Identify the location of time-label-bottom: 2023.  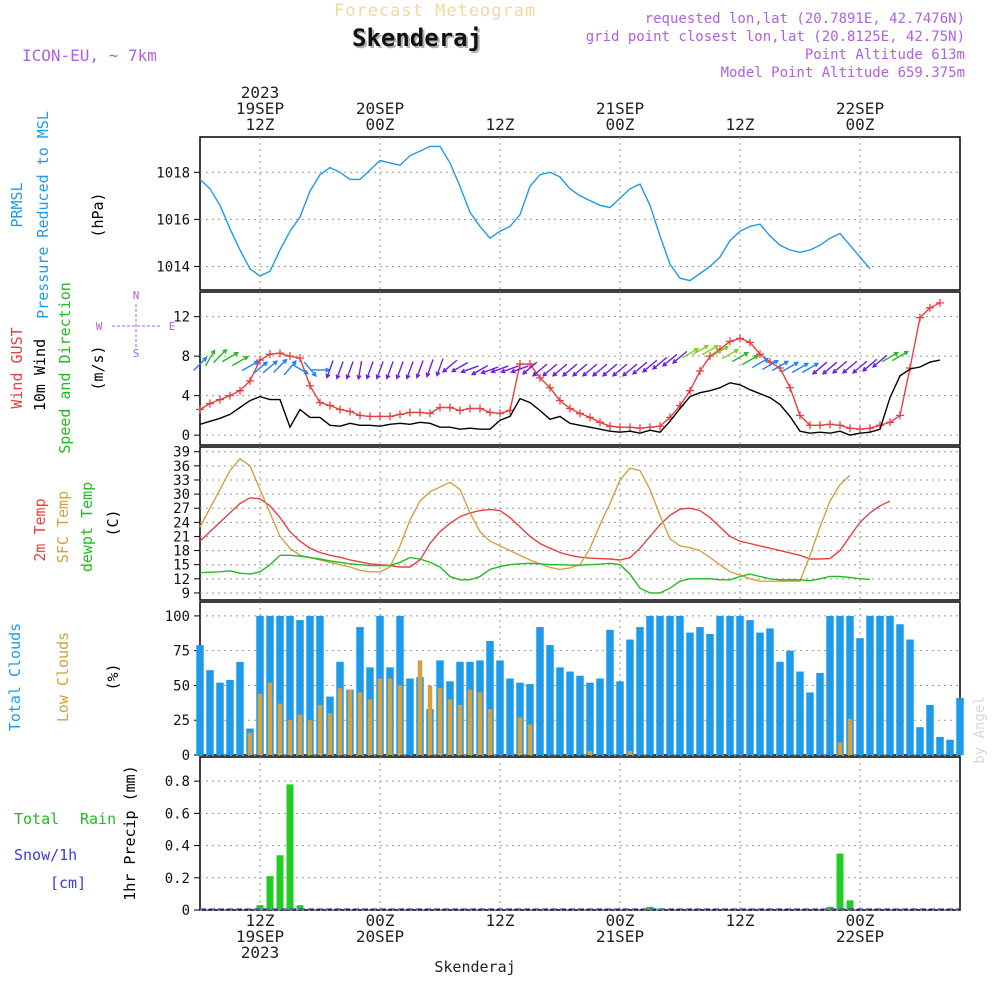
(260, 952).